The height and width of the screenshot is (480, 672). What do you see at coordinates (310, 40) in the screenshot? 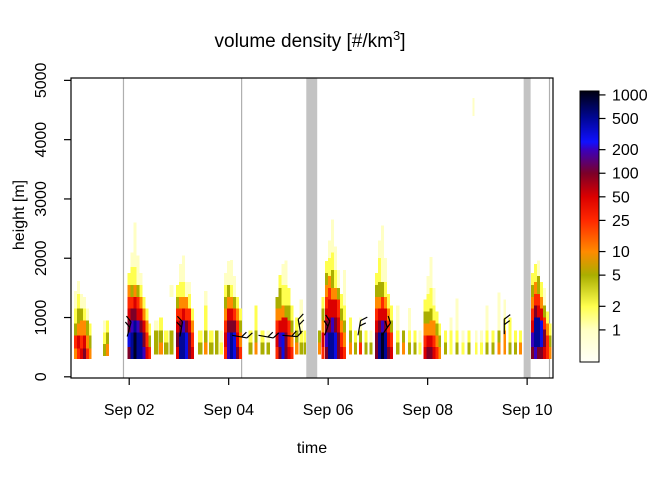
I see `chart-title: volume density [#/km3]` at bounding box center [310, 40].